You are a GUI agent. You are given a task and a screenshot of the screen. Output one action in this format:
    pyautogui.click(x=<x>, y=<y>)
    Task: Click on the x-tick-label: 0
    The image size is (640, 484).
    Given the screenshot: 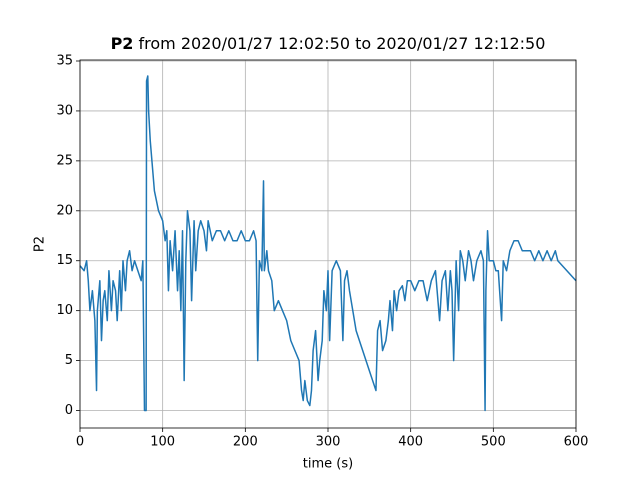 What is the action you would take?
    pyautogui.click(x=80, y=442)
    